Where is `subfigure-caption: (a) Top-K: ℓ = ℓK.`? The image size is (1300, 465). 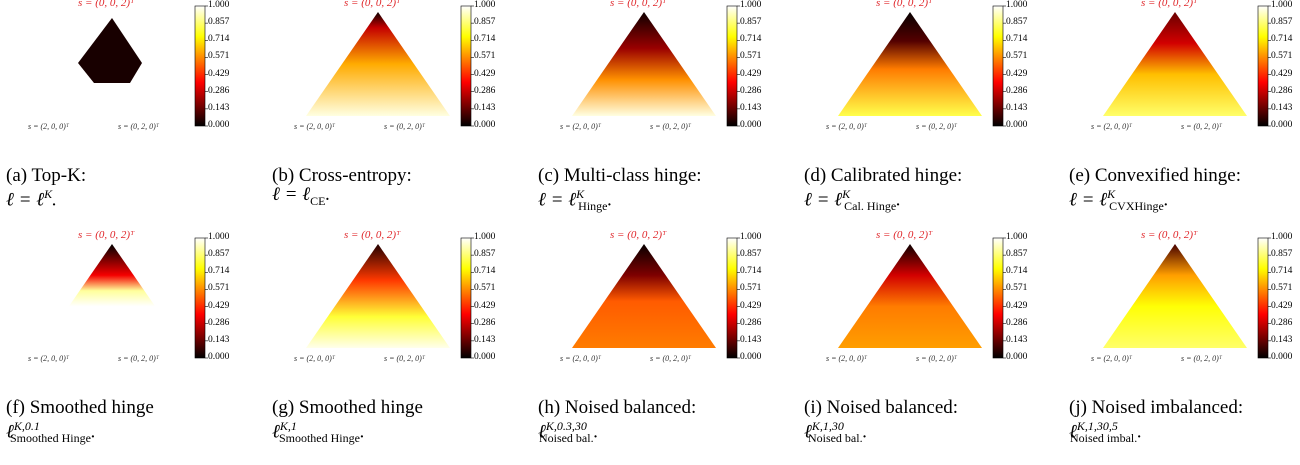 subfigure-caption: (a) Top-K: ℓ = ℓK. is located at coordinates (46, 187).